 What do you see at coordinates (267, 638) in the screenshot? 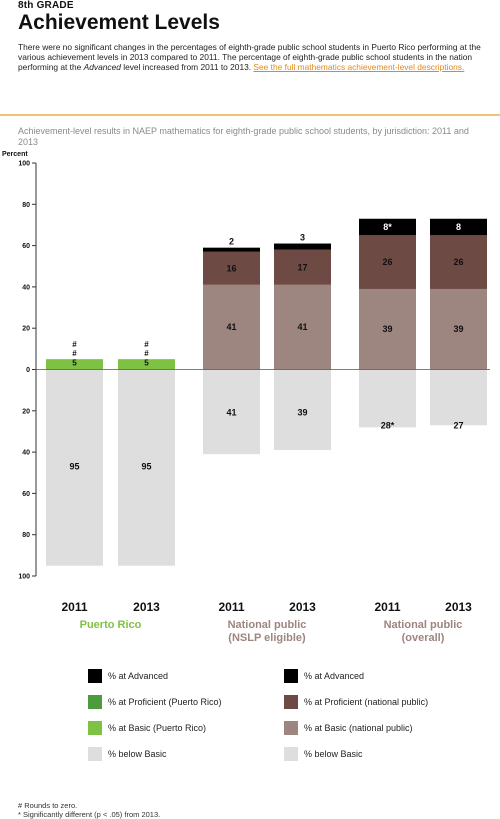
I see `x-group-label-line2: (NSLP eligible)` at bounding box center [267, 638].